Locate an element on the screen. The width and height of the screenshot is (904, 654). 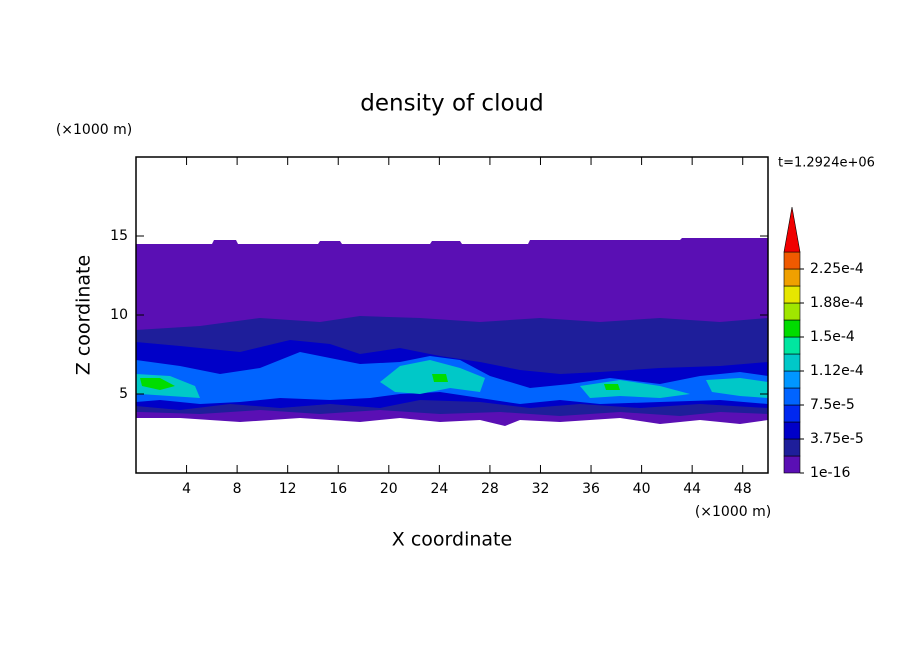
colorbar-label: 3.75e-5 is located at coordinates (837, 439).